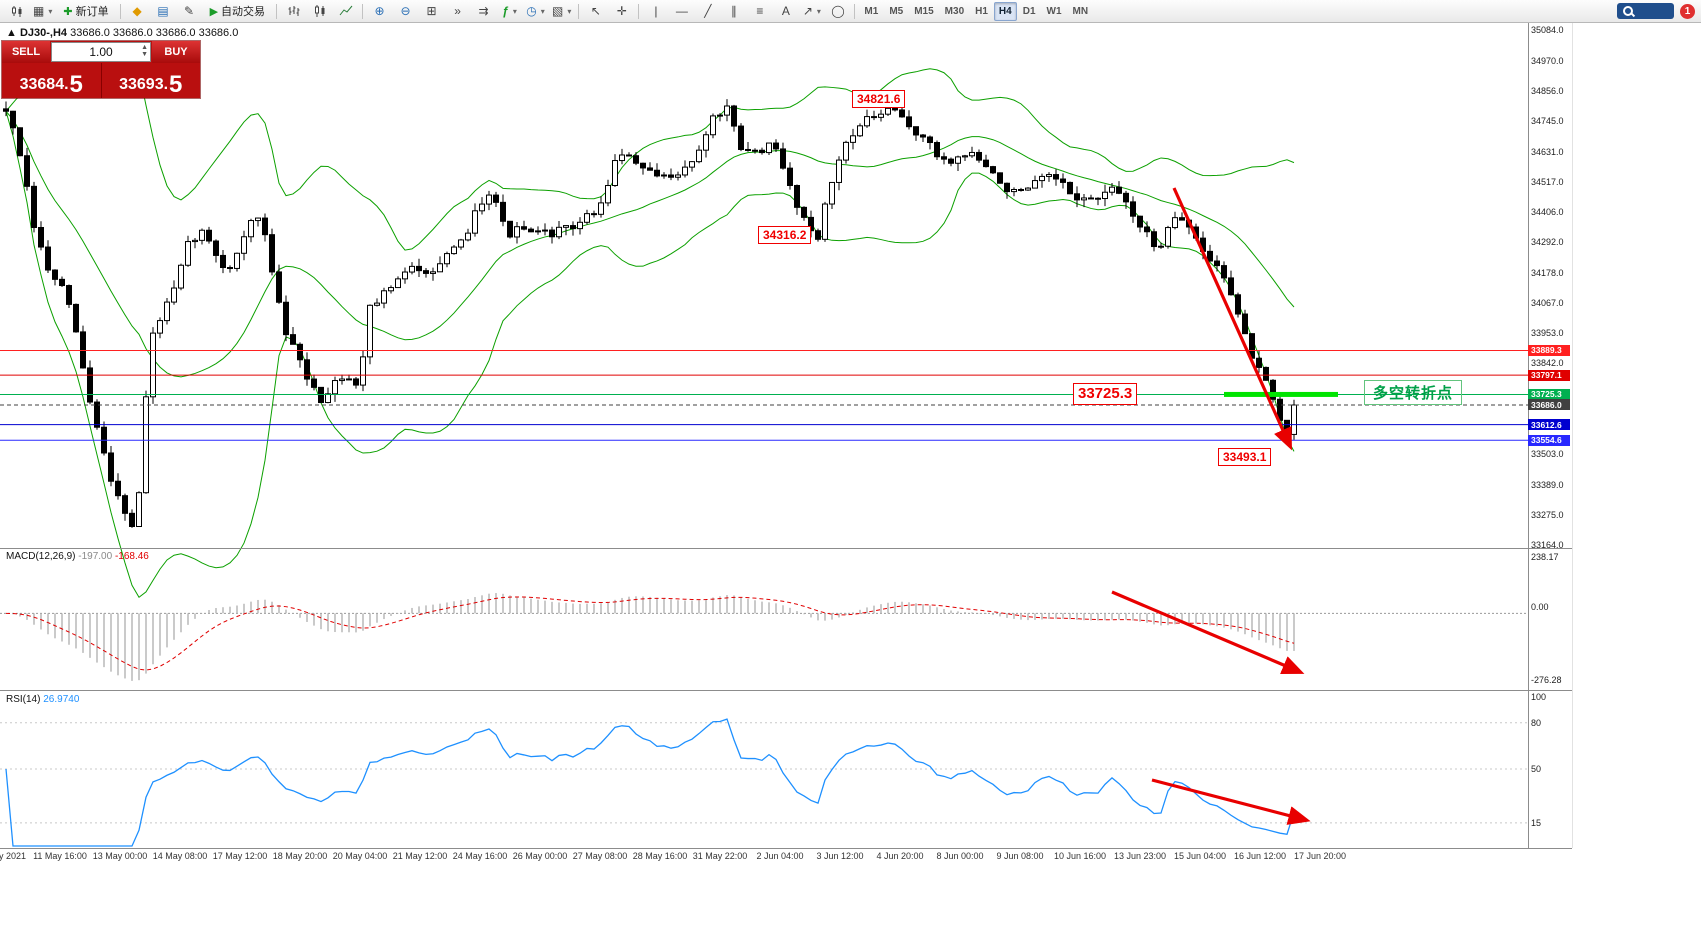  What do you see at coordinates (708, 11) in the screenshot?
I see `trendline-icon: ╱` at bounding box center [708, 11].